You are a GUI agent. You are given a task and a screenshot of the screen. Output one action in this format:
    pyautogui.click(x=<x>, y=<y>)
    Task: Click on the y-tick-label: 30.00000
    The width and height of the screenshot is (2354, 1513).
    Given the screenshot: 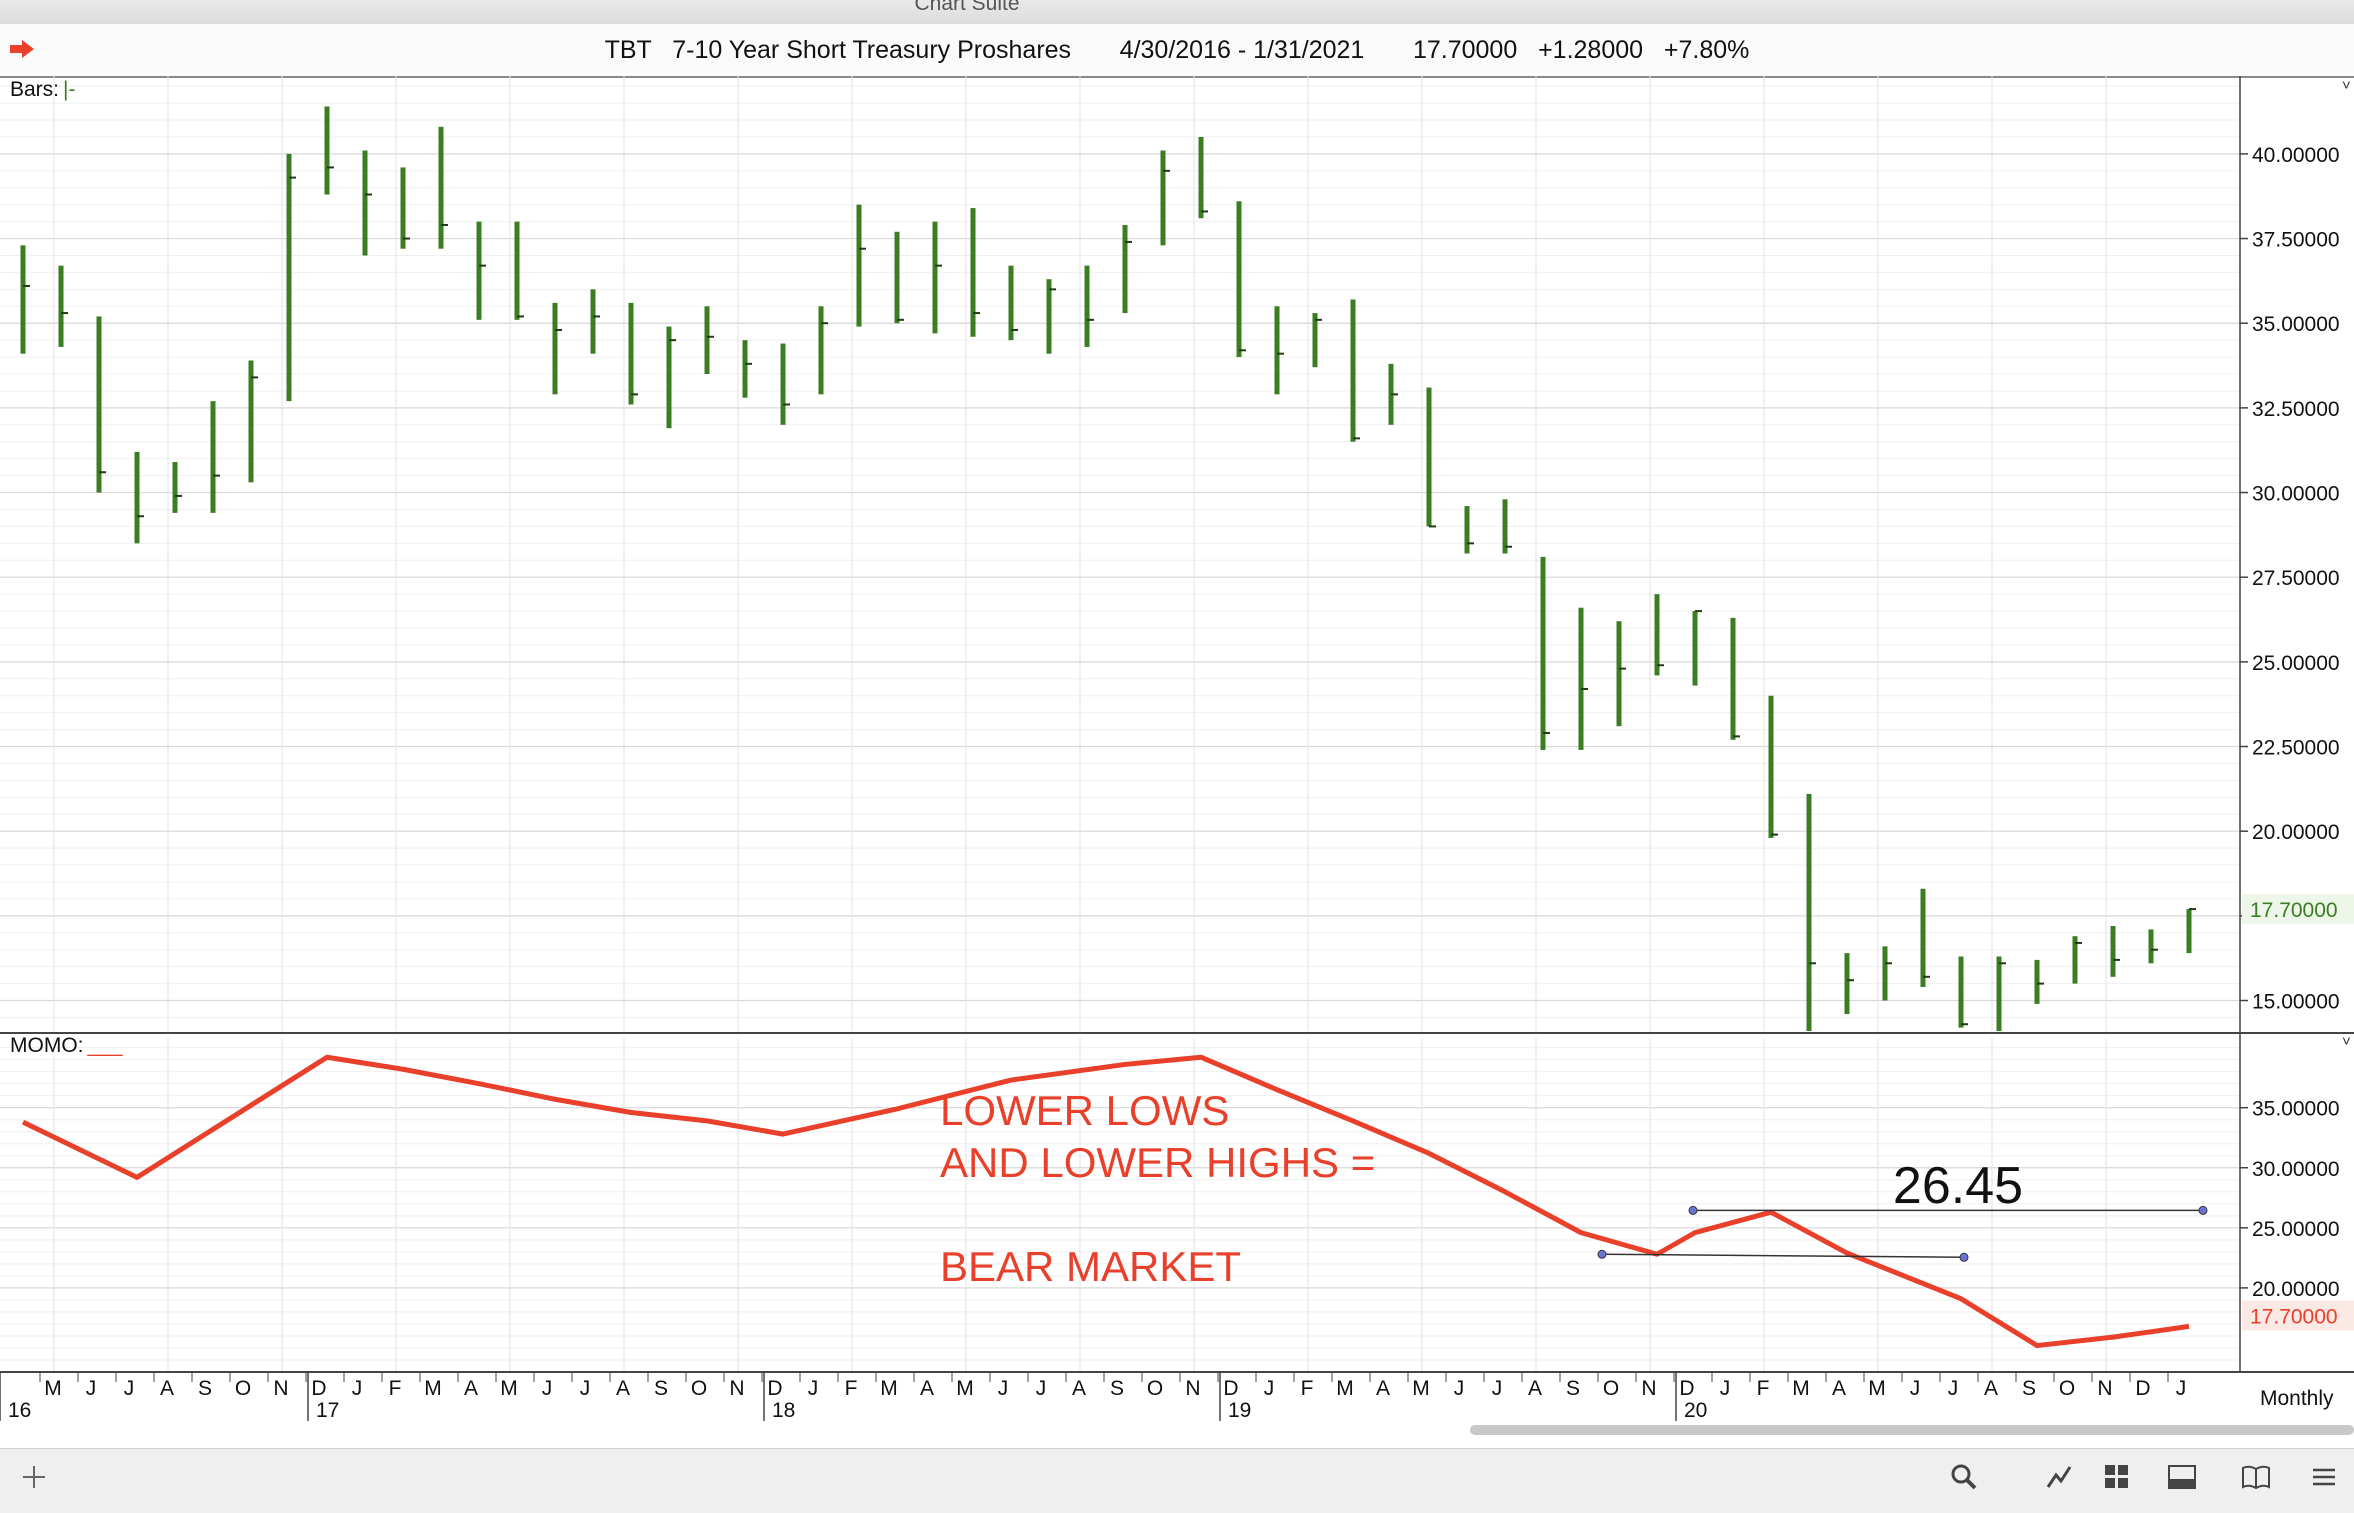 What is the action you would take?
    pyautogui.click(x=2296, y=494)
    